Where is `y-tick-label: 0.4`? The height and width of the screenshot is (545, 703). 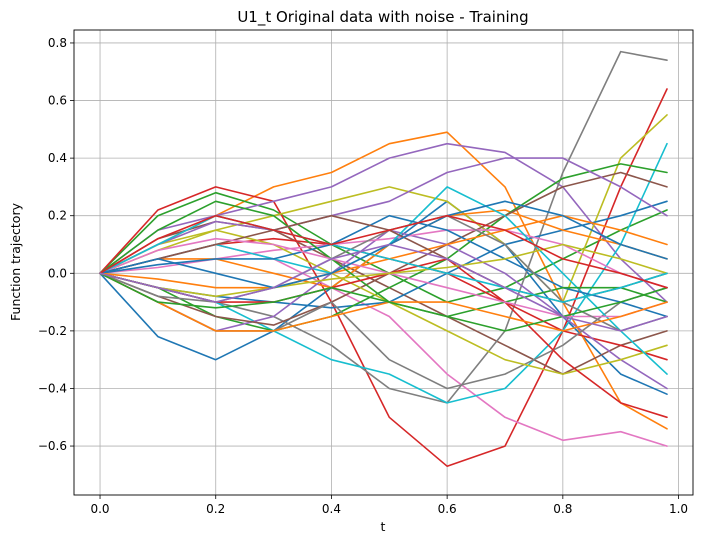 y-tick-label: 0.4 is located at coordinates (57, 158).